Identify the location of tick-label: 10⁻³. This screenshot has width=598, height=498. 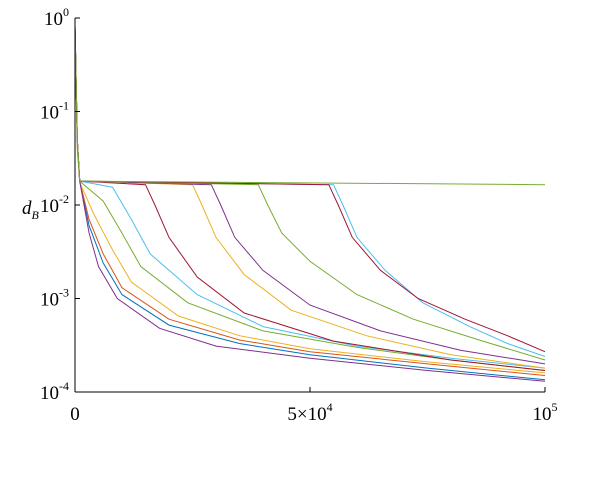
(54, 298).